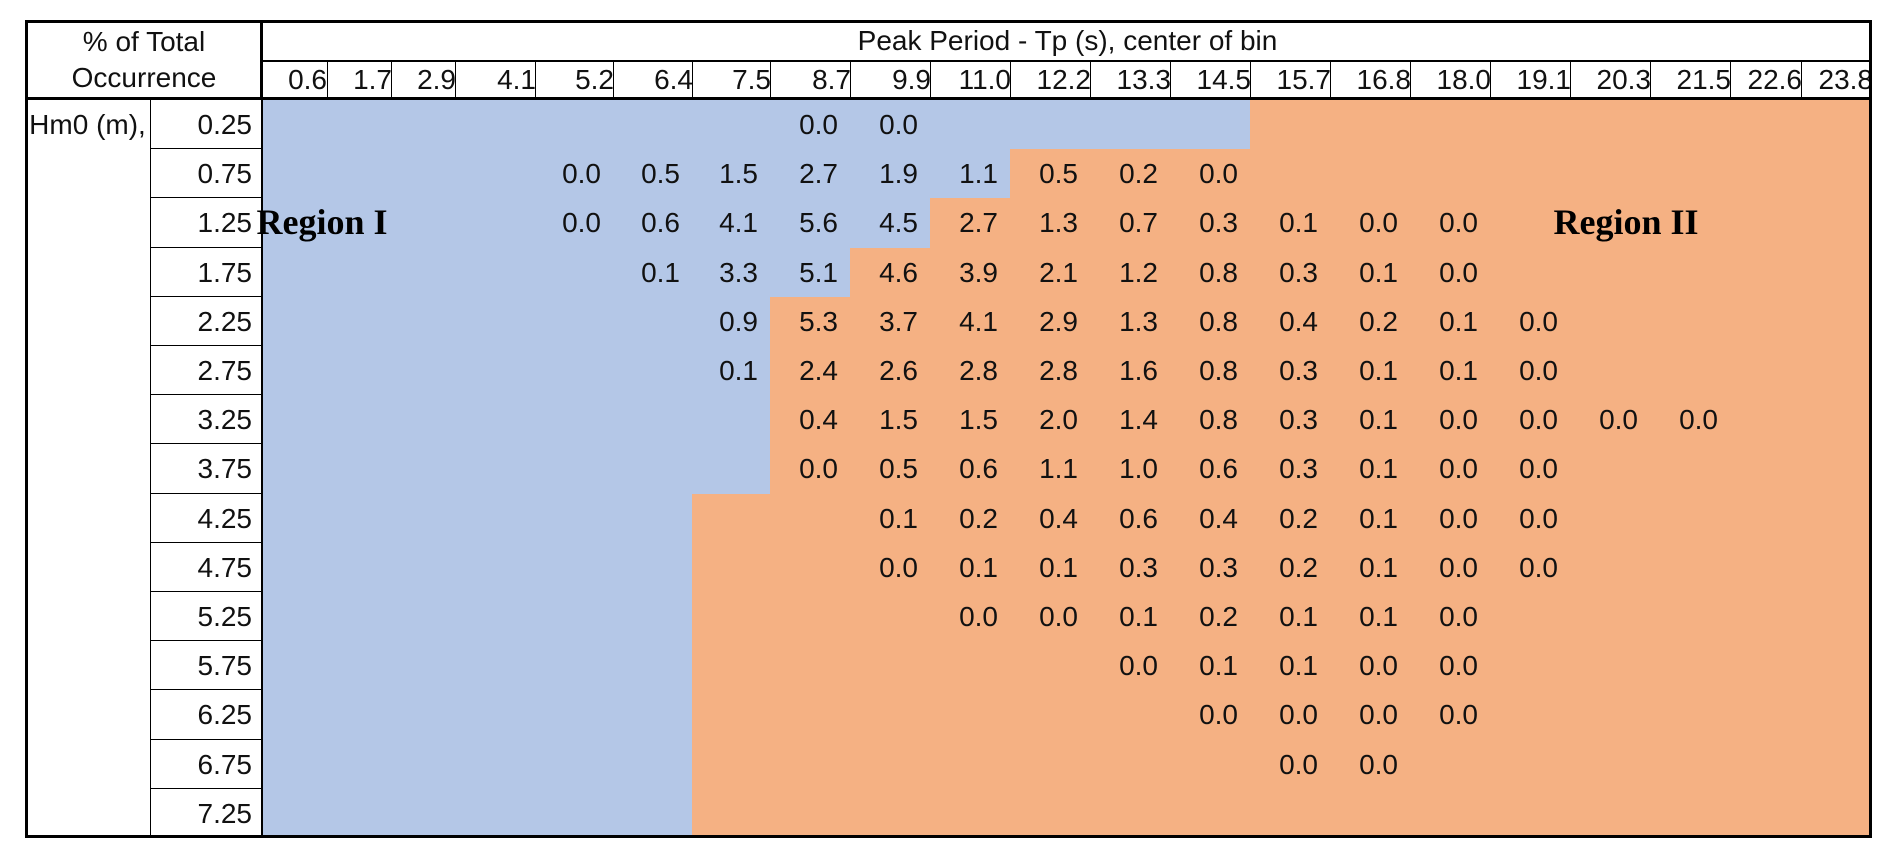 The image size is (1897, 846). What do you see at coordinates (499, 79) in the screenshot?
I see `bin-header-cell: 4.1` at bounding box center [499, 79].